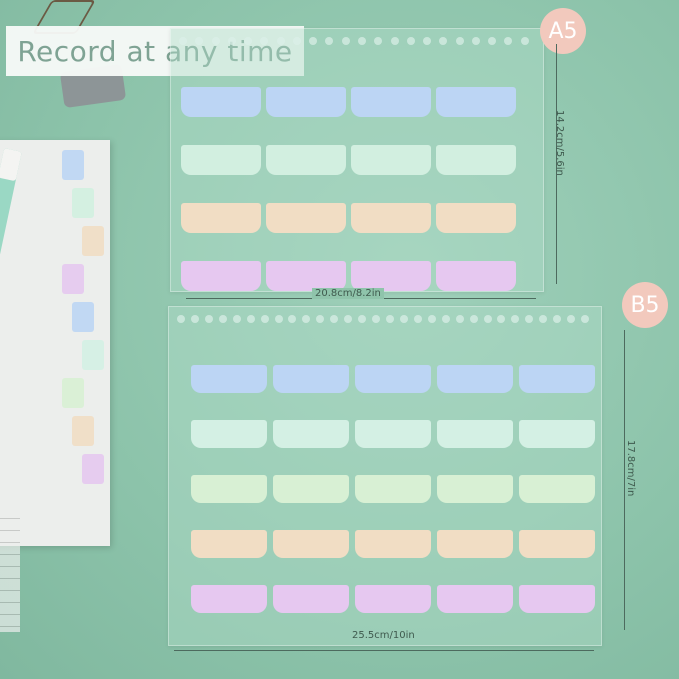 Image resolution: width=679 pixels, height=679 pixels. What do you see at coordinates (348, 293) in the screenshot?
I see `a5-width-label: 20.8cm/8.2in` at bounding box center [348, 293].